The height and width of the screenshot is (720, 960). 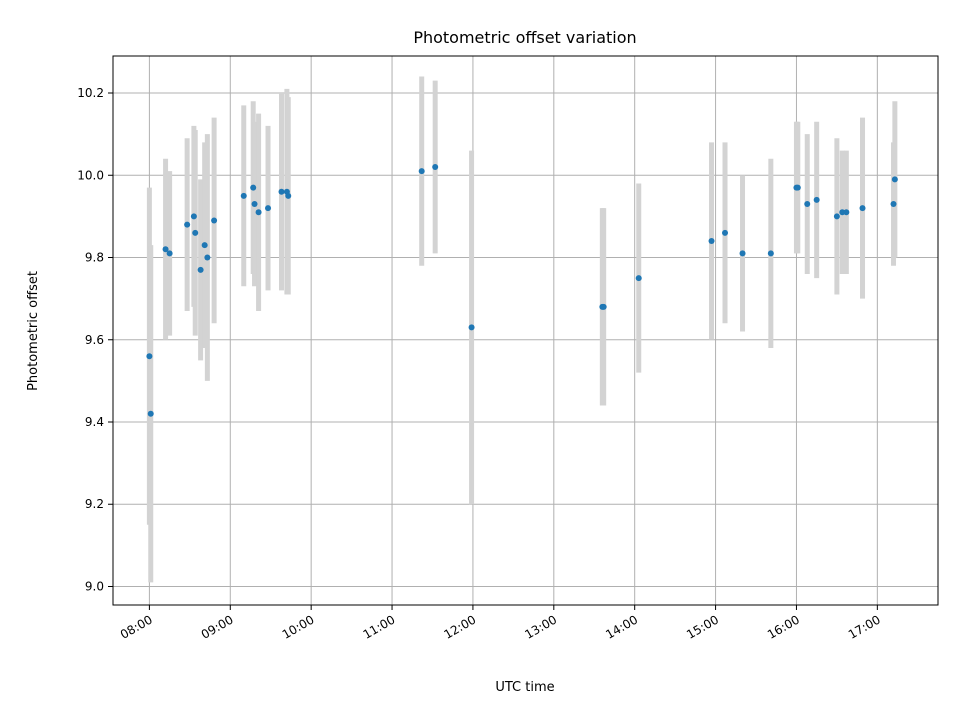 I want to click on x-axis-label: UTC time, so click(x=524, y=687).